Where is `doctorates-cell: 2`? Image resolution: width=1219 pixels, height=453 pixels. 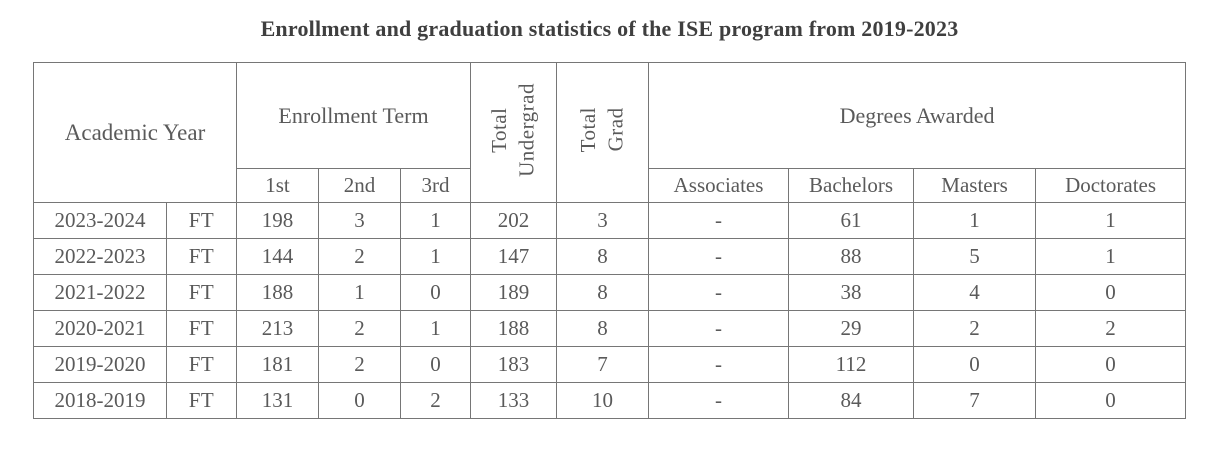
doctorates-cell: 2 is located at coordinates (1111, 328).